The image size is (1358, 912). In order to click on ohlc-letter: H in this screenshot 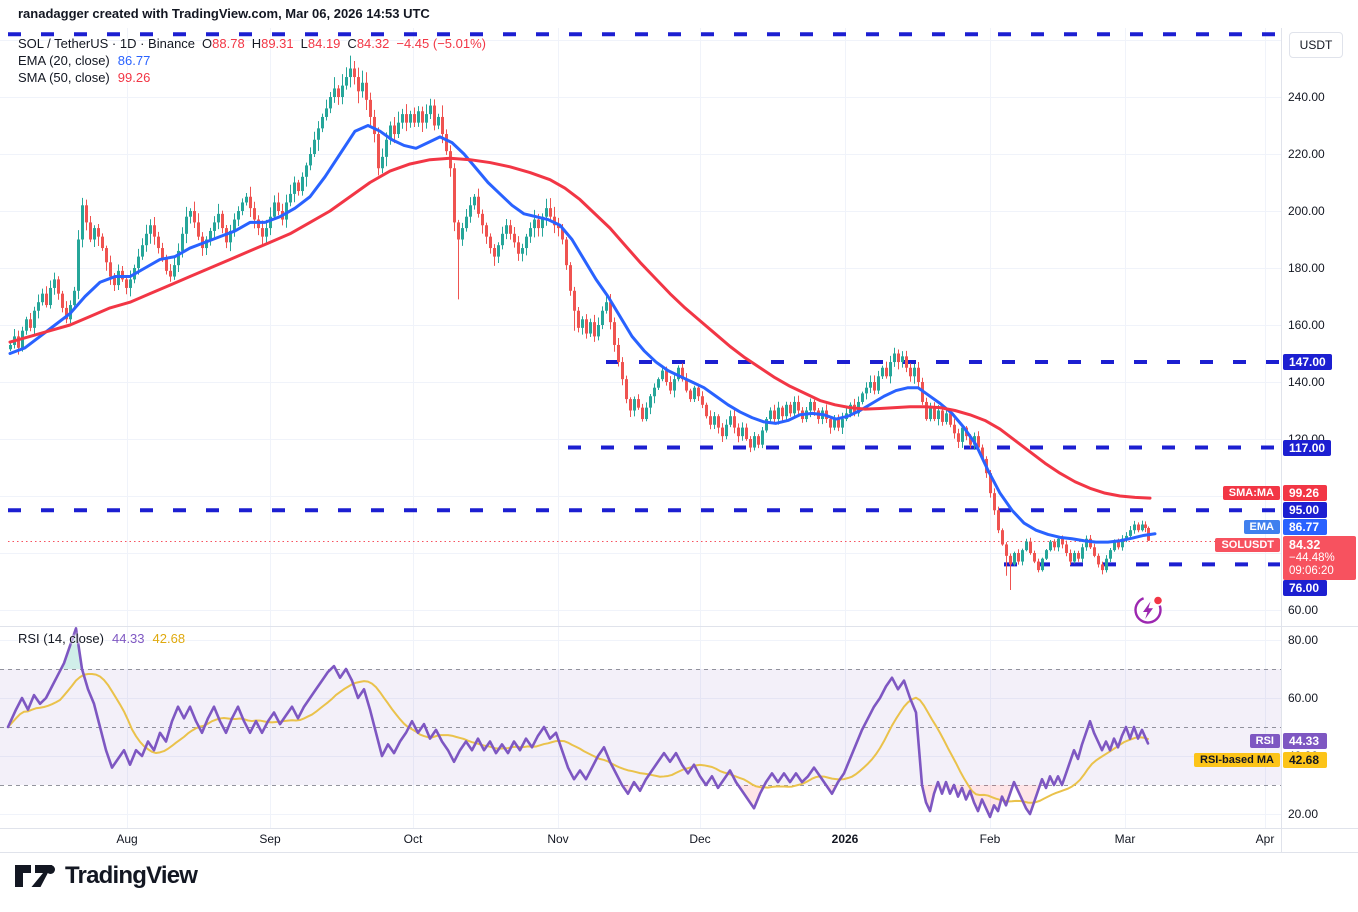, I will do `click(256, 43)`.